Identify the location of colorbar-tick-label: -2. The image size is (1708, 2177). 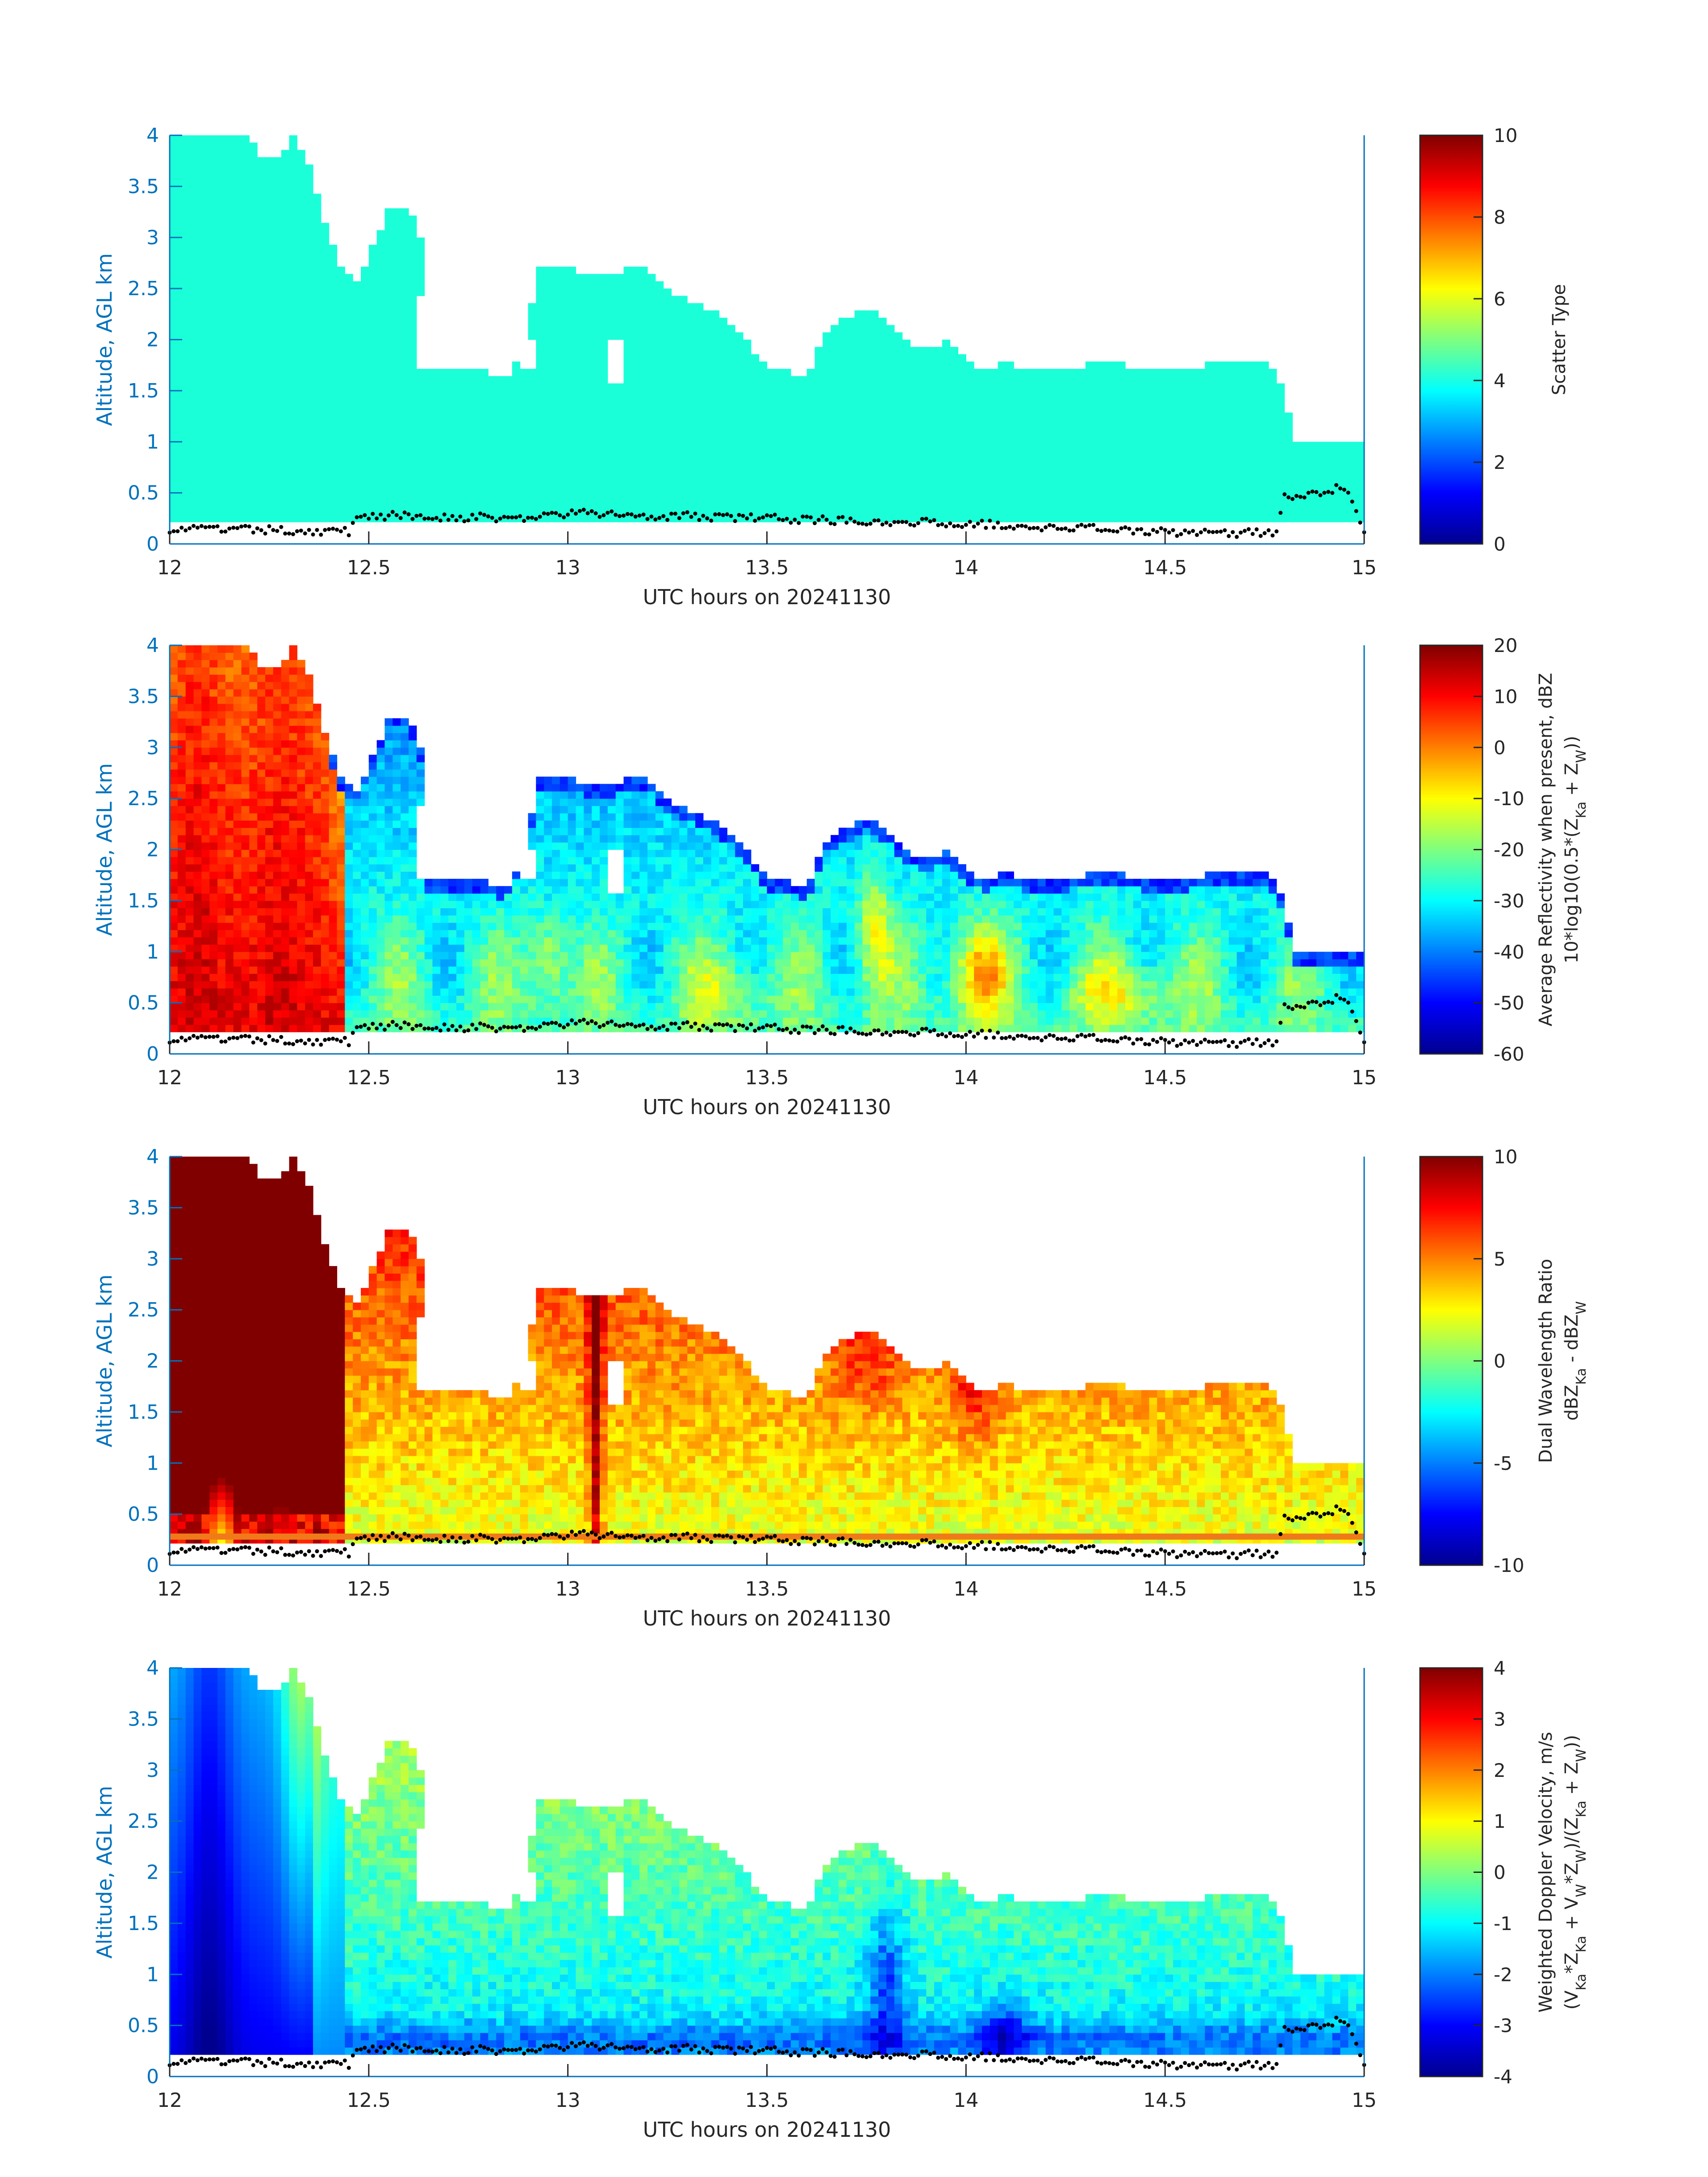
(1503, 1974).